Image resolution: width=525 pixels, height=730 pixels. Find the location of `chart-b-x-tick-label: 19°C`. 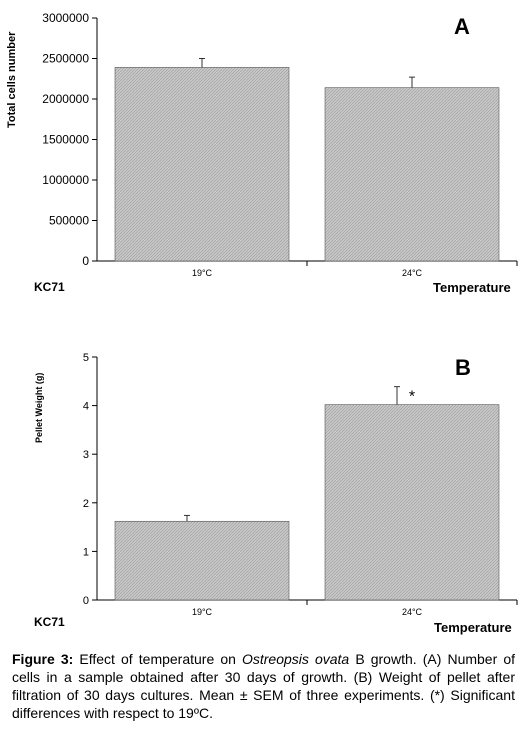

chart-b-x-tick-label: 19°C is located at coordinates (202, 612).